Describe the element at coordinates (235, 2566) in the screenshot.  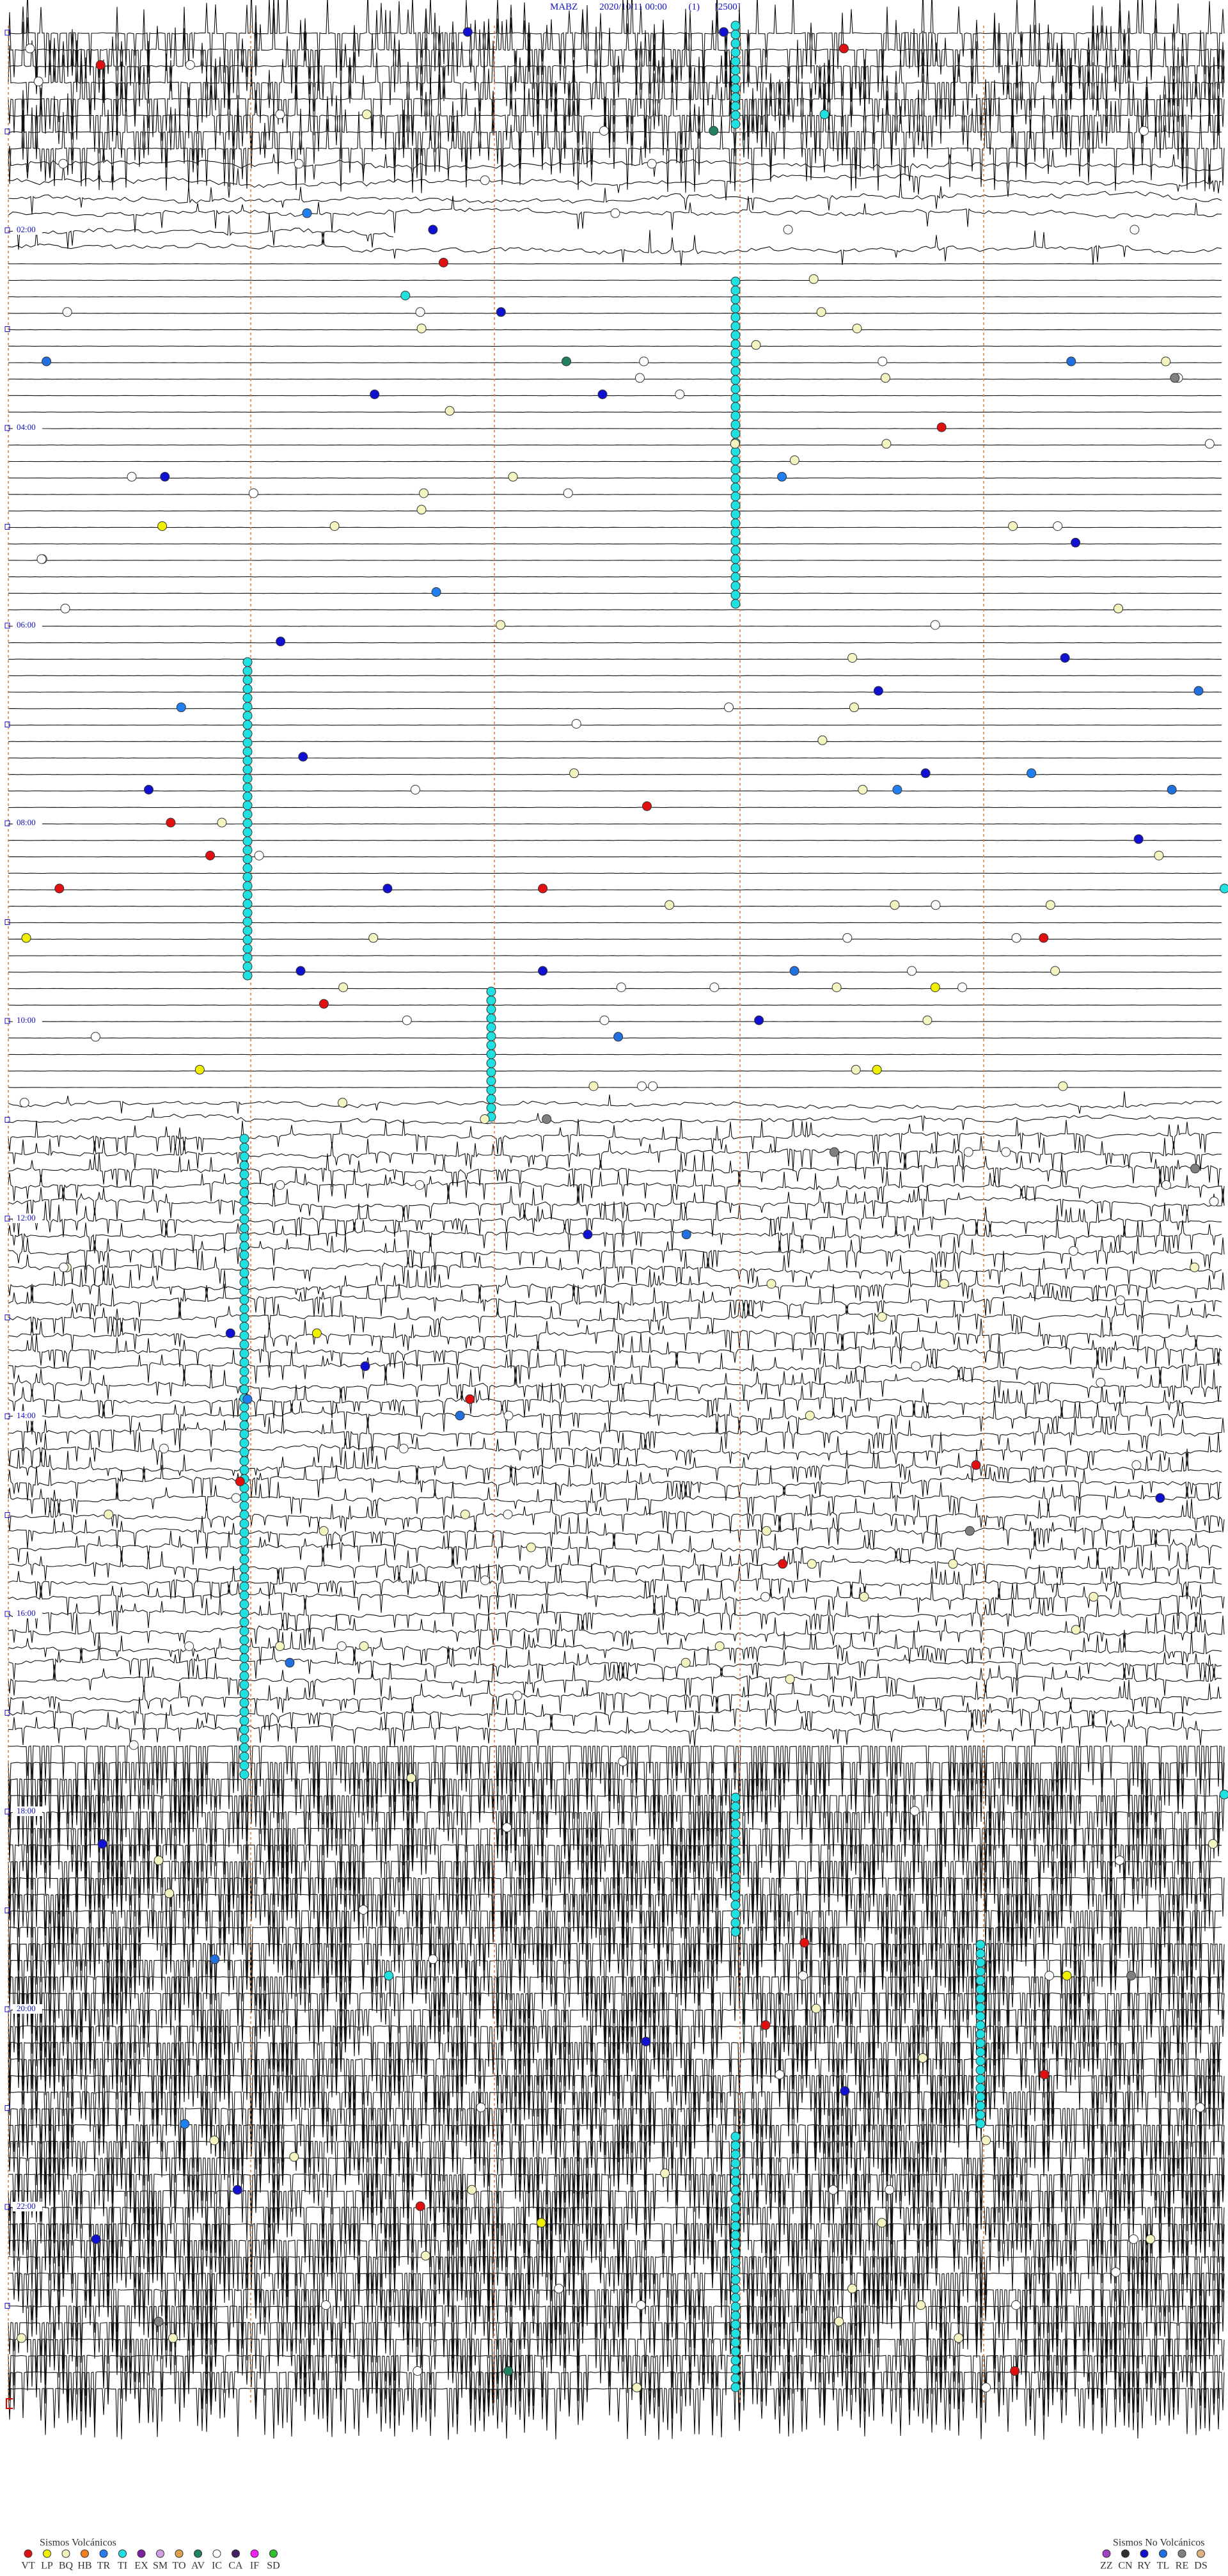
I see `legend-code: CA` at that location.